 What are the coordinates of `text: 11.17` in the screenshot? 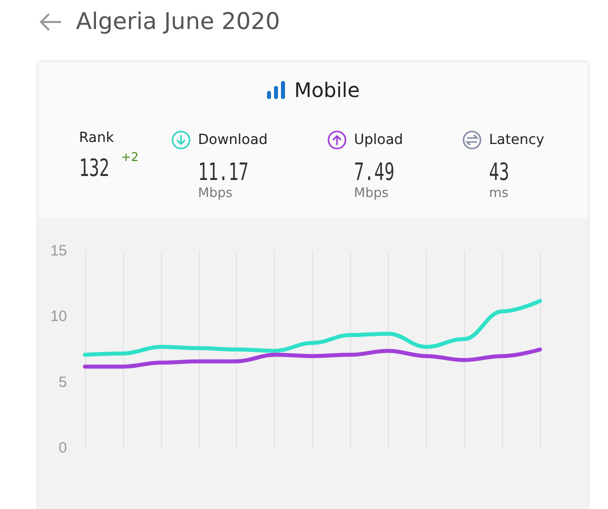 It's located at (223, 172).